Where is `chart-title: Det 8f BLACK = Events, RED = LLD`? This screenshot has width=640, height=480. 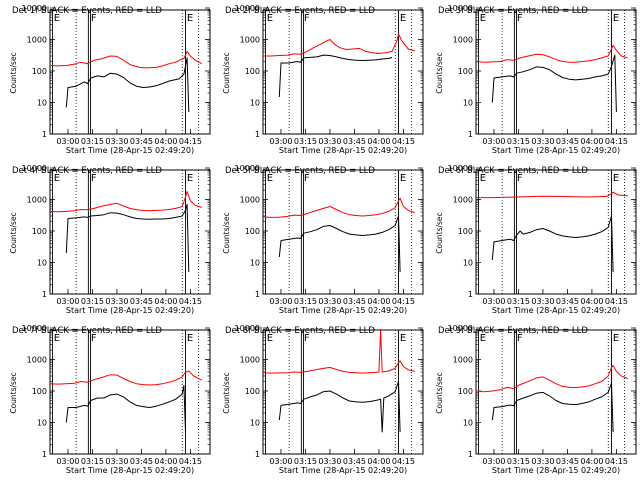 chart-title: Det 8f BLACK = Events, RED = LLD is located at coordinates (300, 331).